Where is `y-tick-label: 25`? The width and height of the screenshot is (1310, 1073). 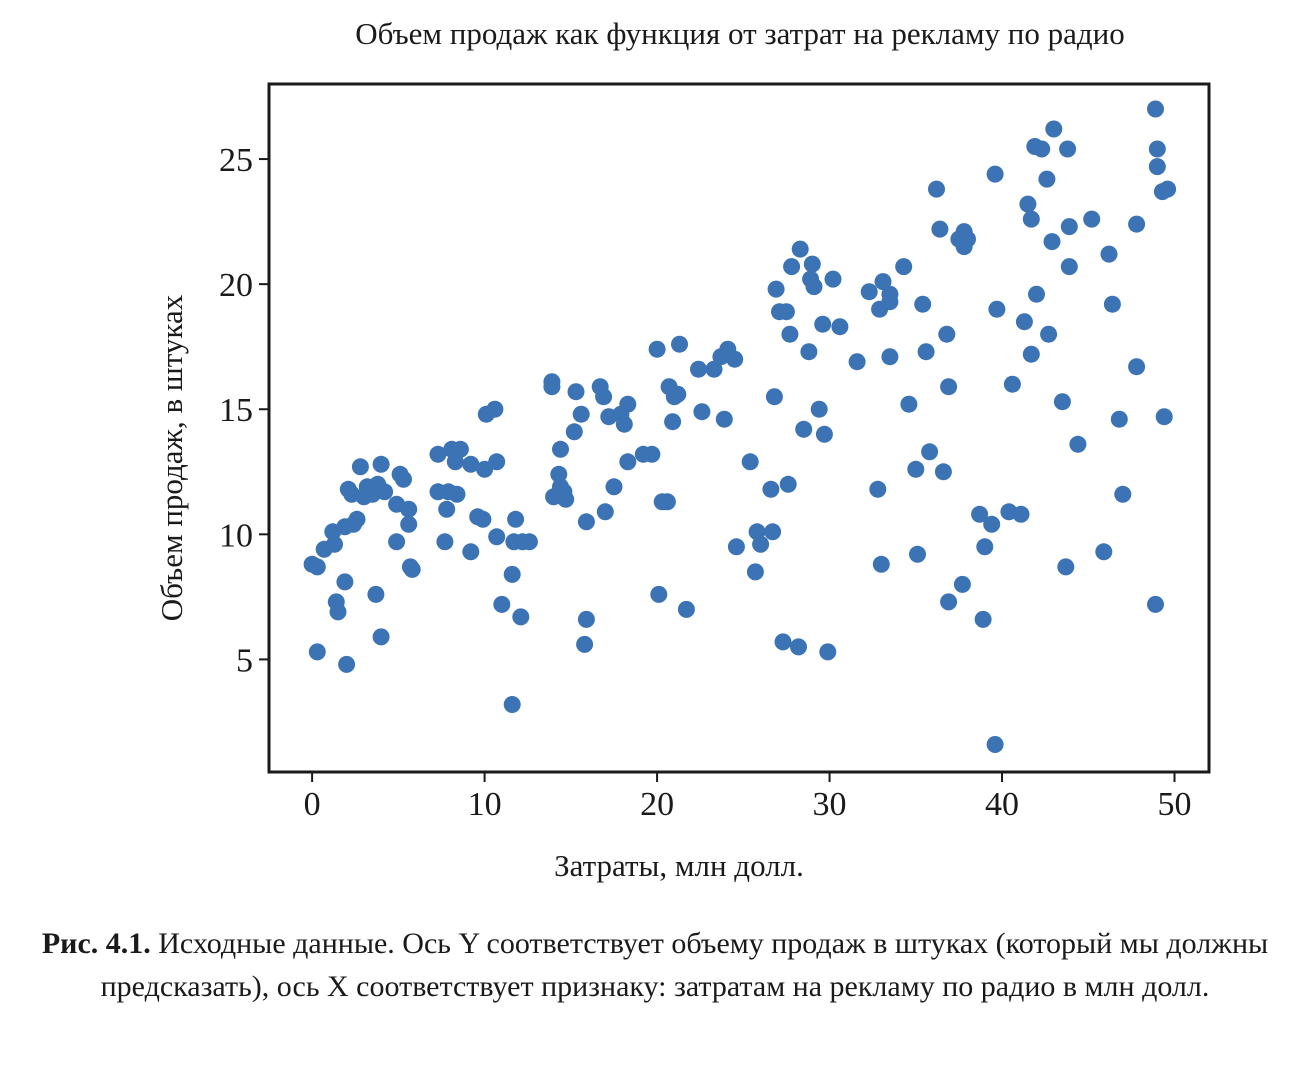
y-tick-label: 25 is located at coordinates (236, 160).